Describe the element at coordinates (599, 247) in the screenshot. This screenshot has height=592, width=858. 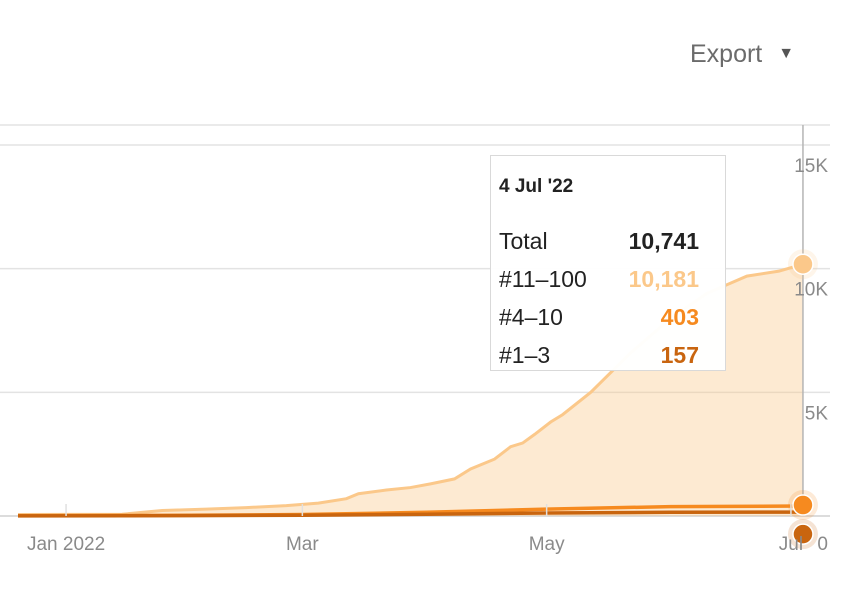
I see `tooltip-row-total: Total 10,741` at that location.